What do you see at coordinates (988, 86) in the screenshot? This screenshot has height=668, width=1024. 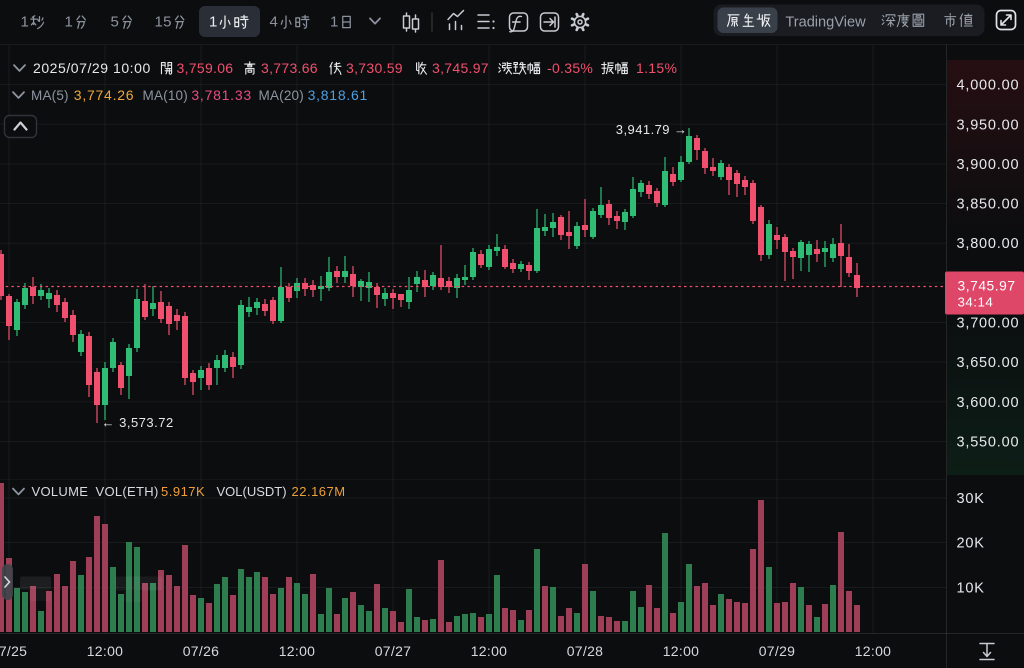 I see `svg-text: 4,000.00` at bounding box center [988, 86].